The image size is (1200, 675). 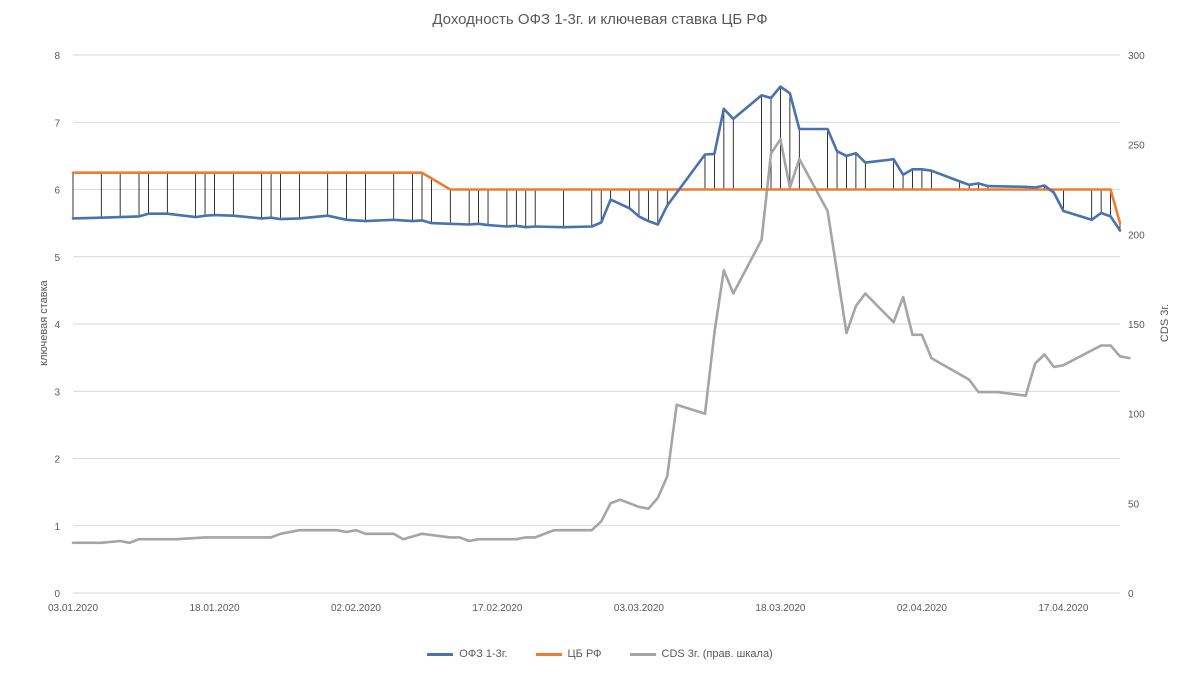 What do you see at coordinates (1136, 415) in the screenshot?
I see `y2-tick-label: 100` at bounding box center [1136, 415].